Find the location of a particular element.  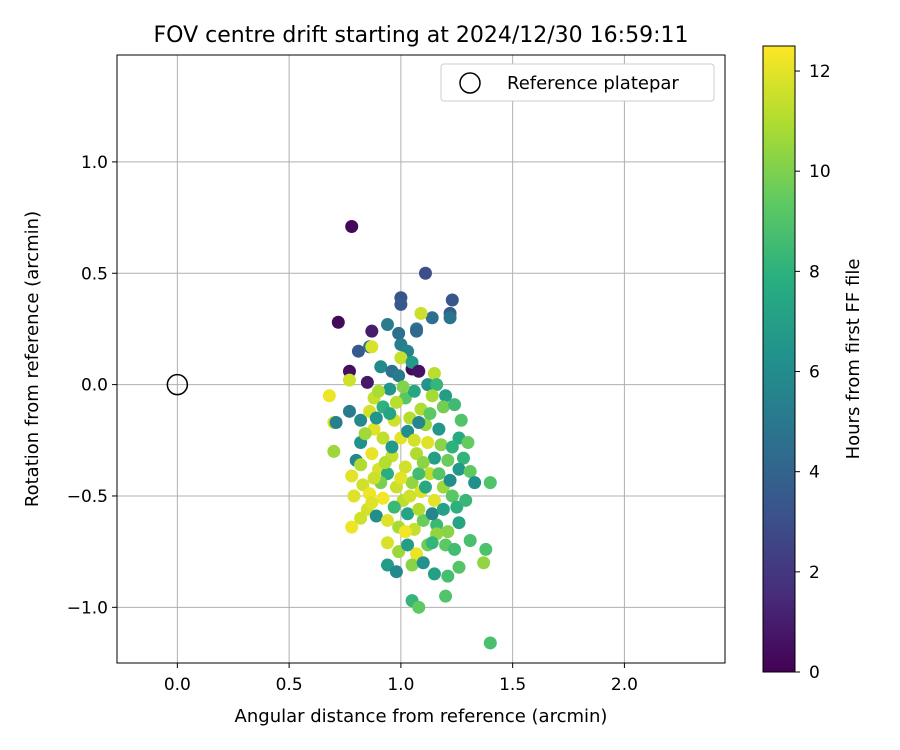

colorbar-tick-label: 4 is located at coordinates (814, 473).